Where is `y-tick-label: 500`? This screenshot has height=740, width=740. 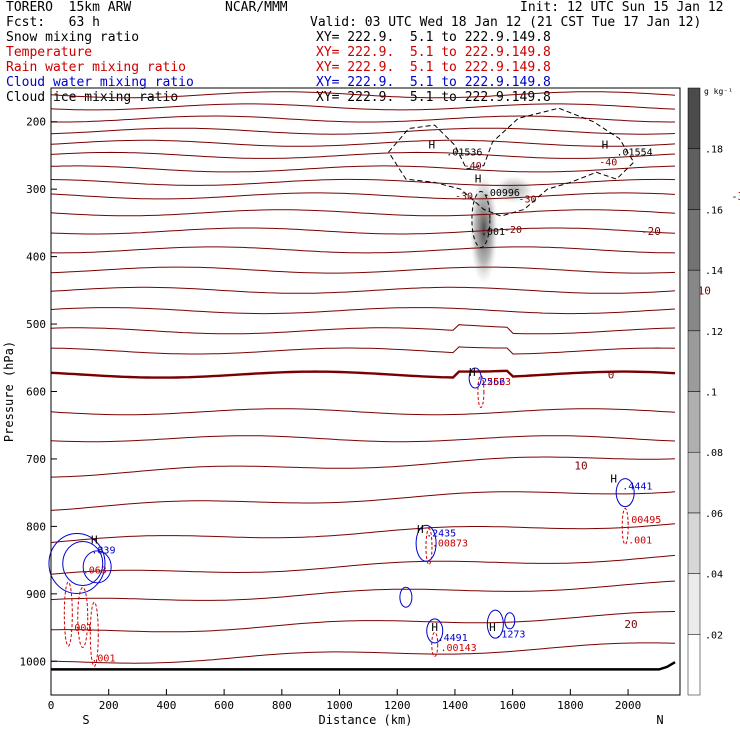
y-tick-label: 500 is located at coordinates (36, 324).